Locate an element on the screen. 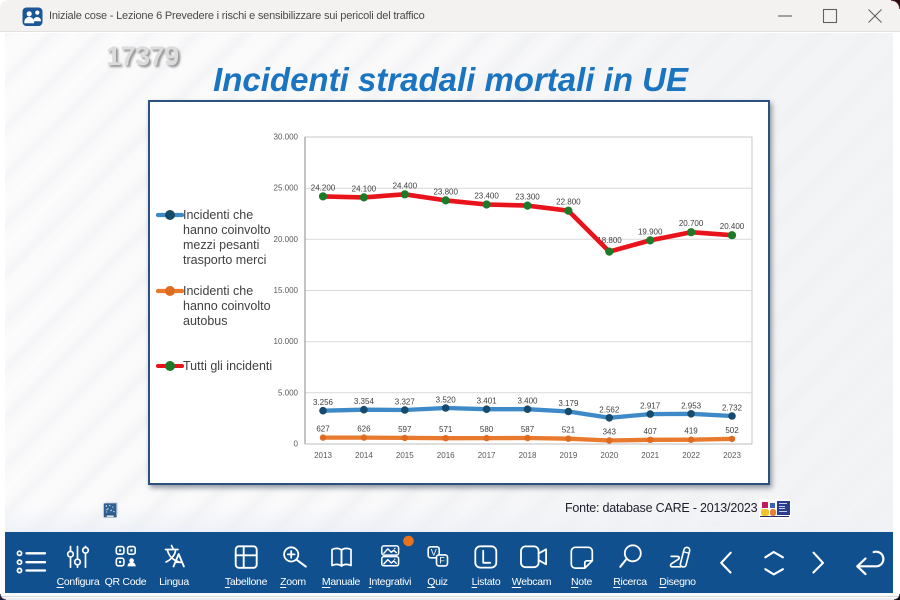 Image resolution: width=900 pixels, height=600 pixels. svg-text: 521 is located at coordinates (569, 430).